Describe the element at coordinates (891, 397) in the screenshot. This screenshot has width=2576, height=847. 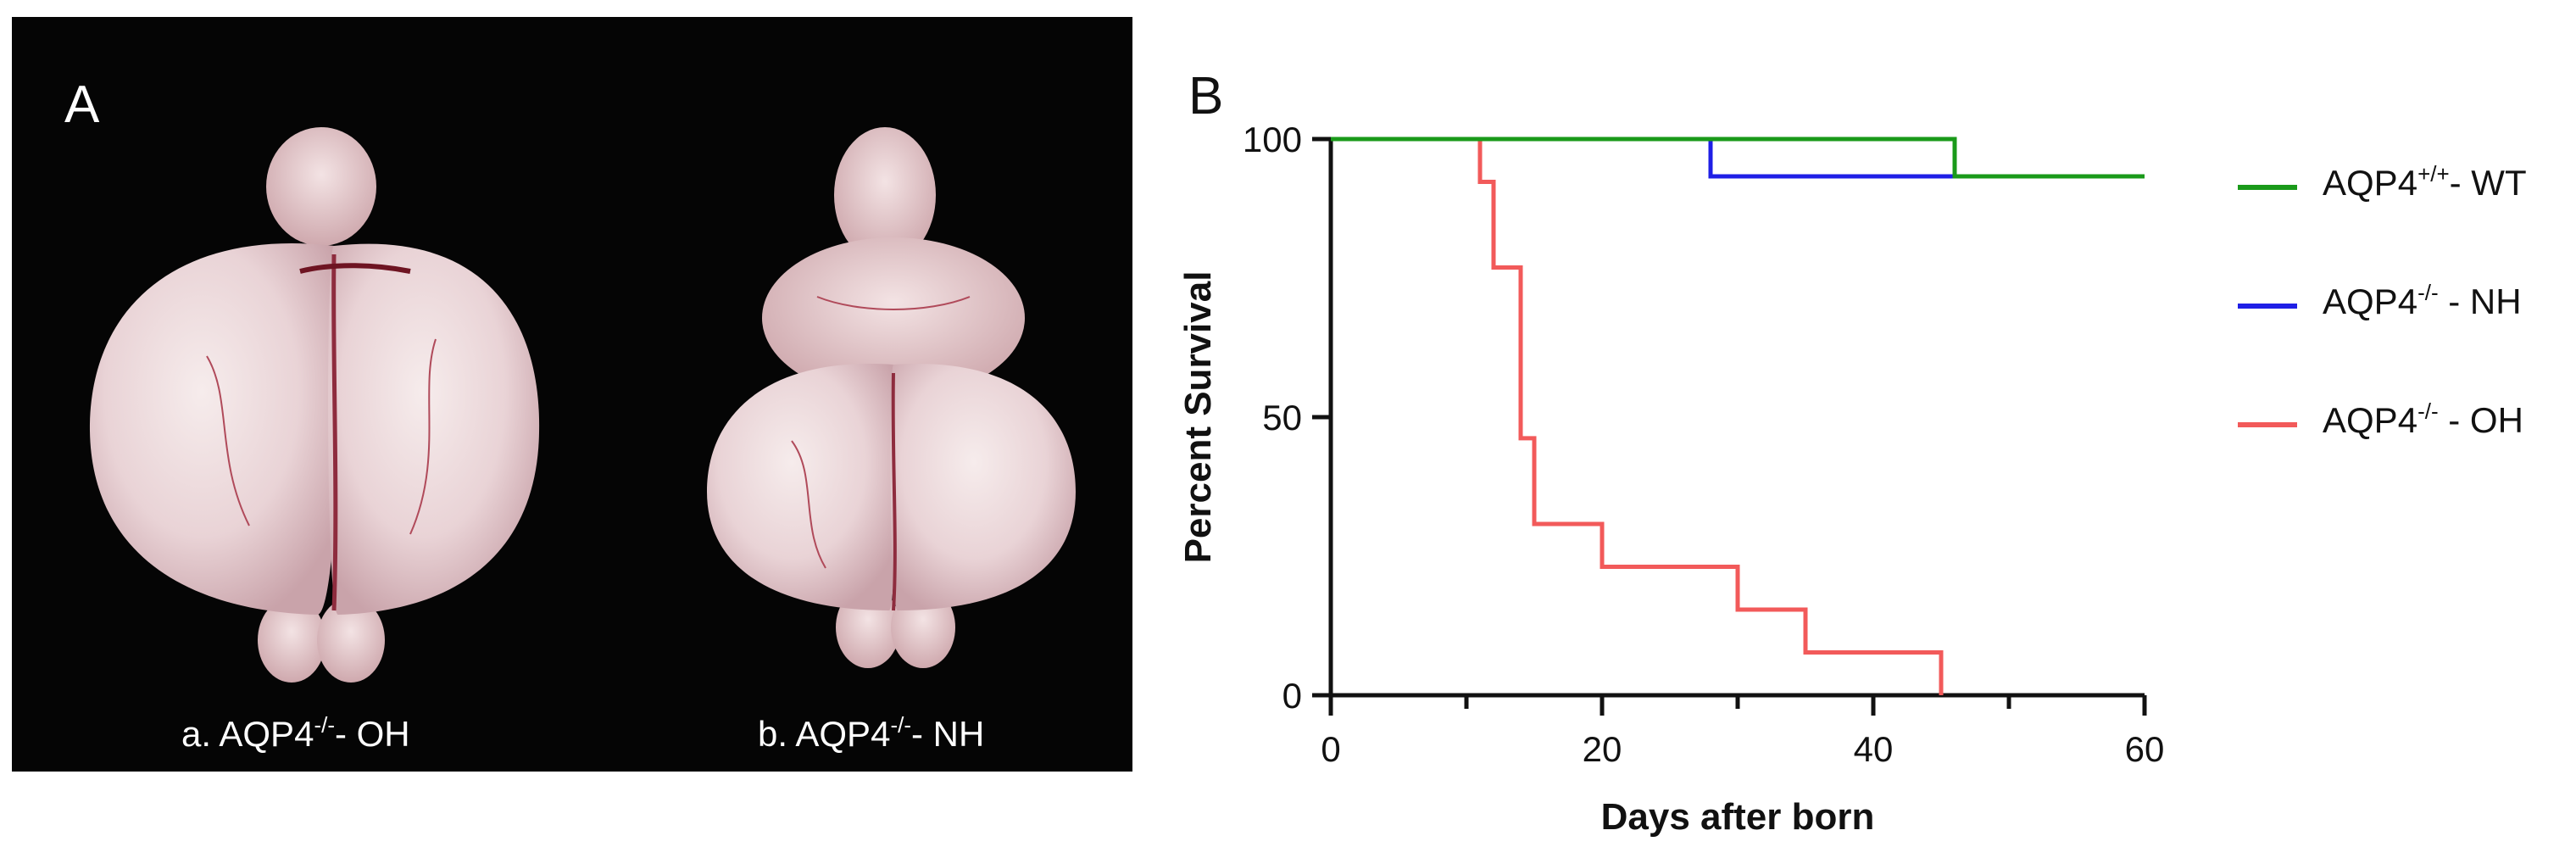
I see `brain-nh` at that location.